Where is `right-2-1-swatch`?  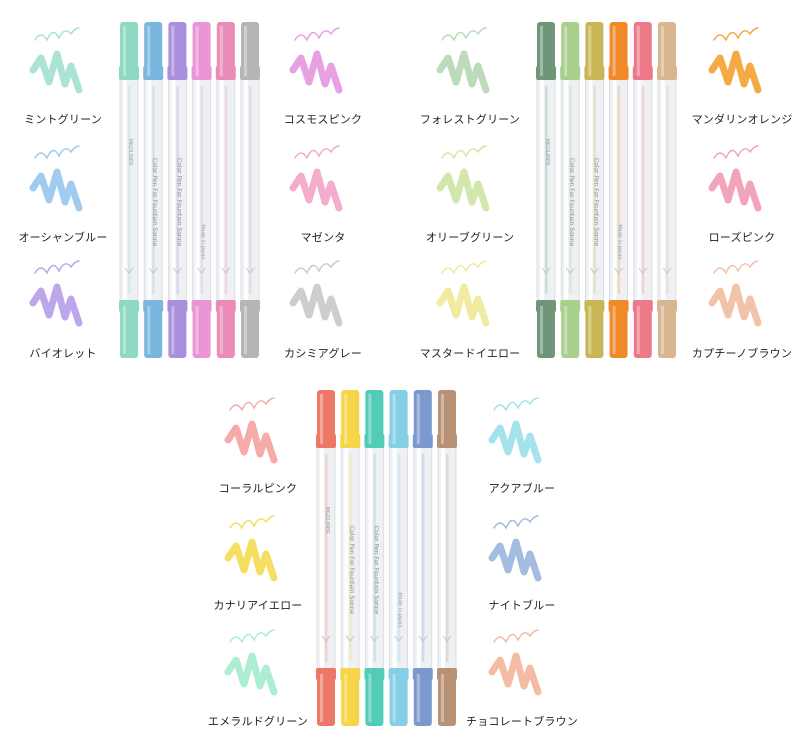 right-2-1-swatch is located at coordinates (735, 60).